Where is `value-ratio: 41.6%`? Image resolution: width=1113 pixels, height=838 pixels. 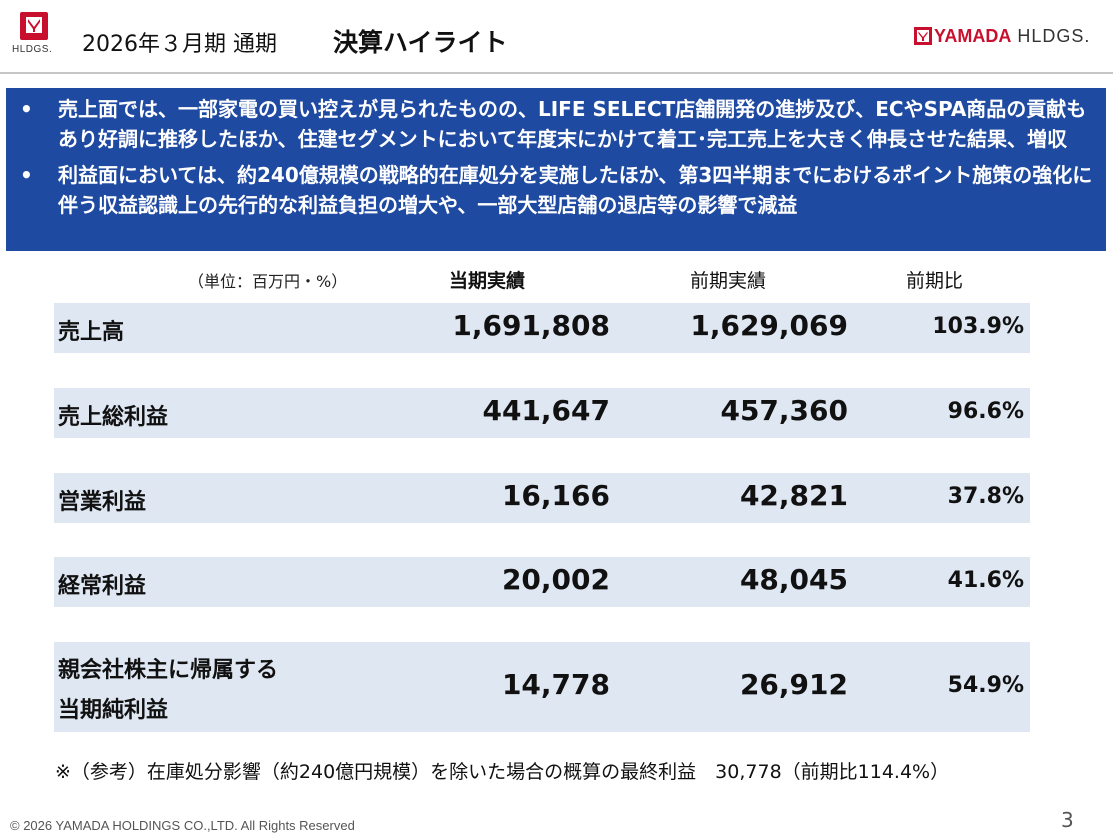 value-ratio: 41.6% is located at coordinates (985, 580).